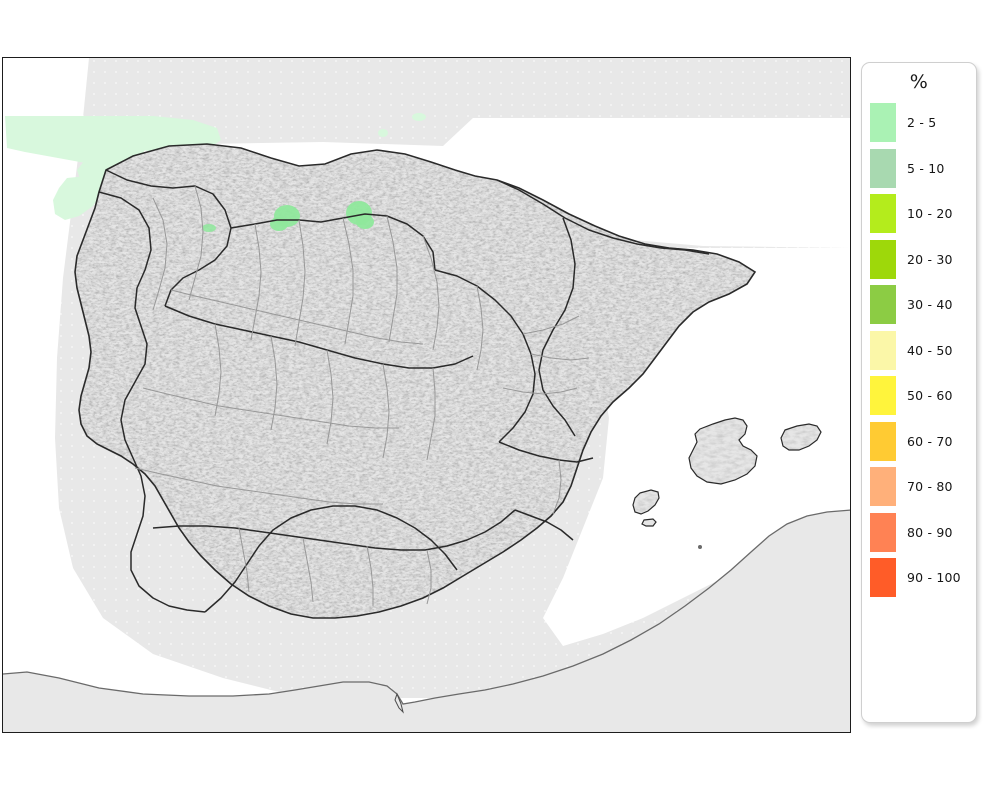 The height and width of the screenshot is (790, 1000). What do you see at coordinates (930, 214) in the screenshot?
I see `legend-range-label: 10 - 20` at bounding box center [930, 214].